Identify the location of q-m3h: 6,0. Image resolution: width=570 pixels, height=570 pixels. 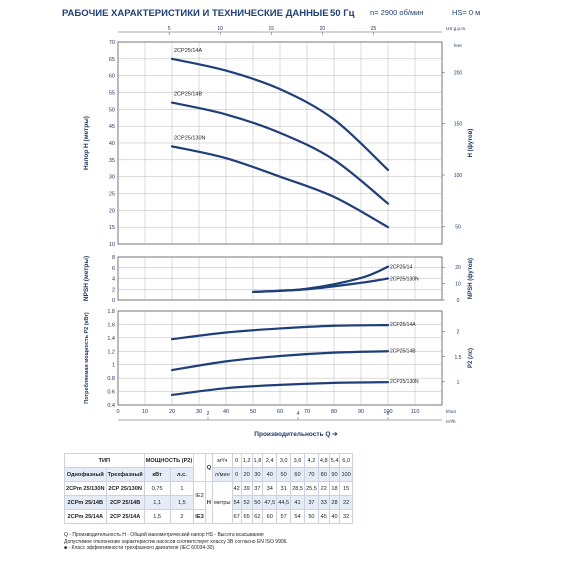
(346, 460).